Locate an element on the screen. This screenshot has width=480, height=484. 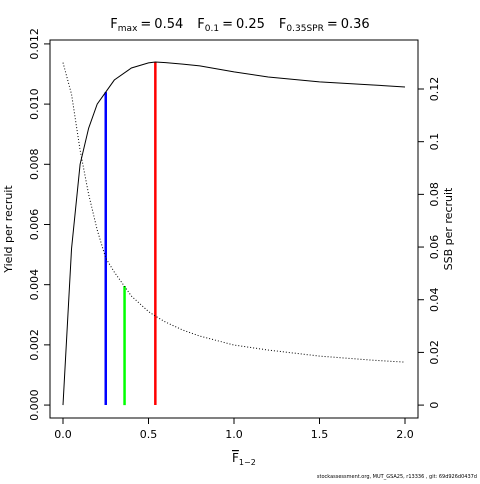
x-label-subscript: 1−2 is located at coordinates (247, 462).